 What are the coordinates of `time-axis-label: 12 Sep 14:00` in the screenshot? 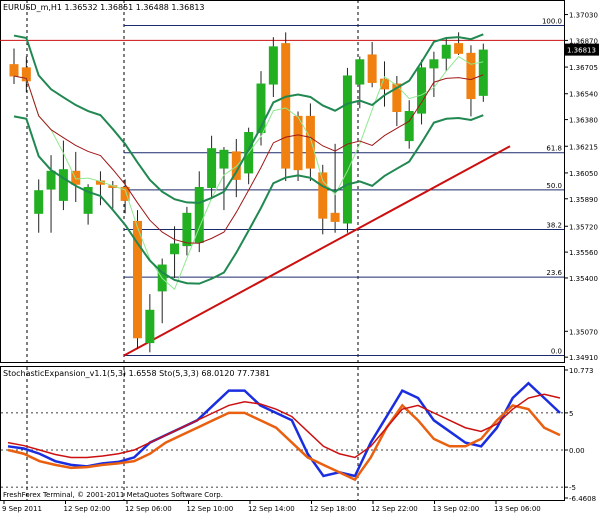 It's located at (271, 509).